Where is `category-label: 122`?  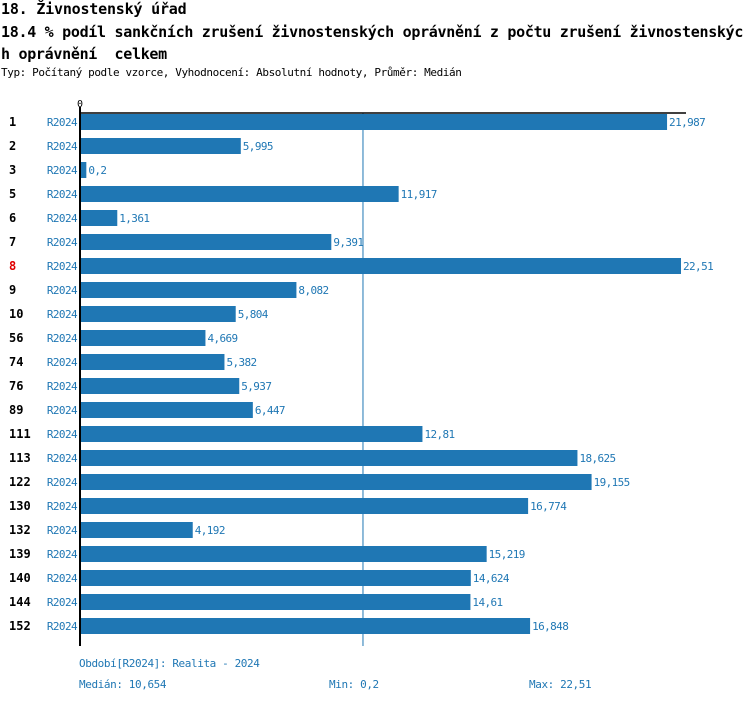
category-label: 122 is located at coordinates (20, 482).